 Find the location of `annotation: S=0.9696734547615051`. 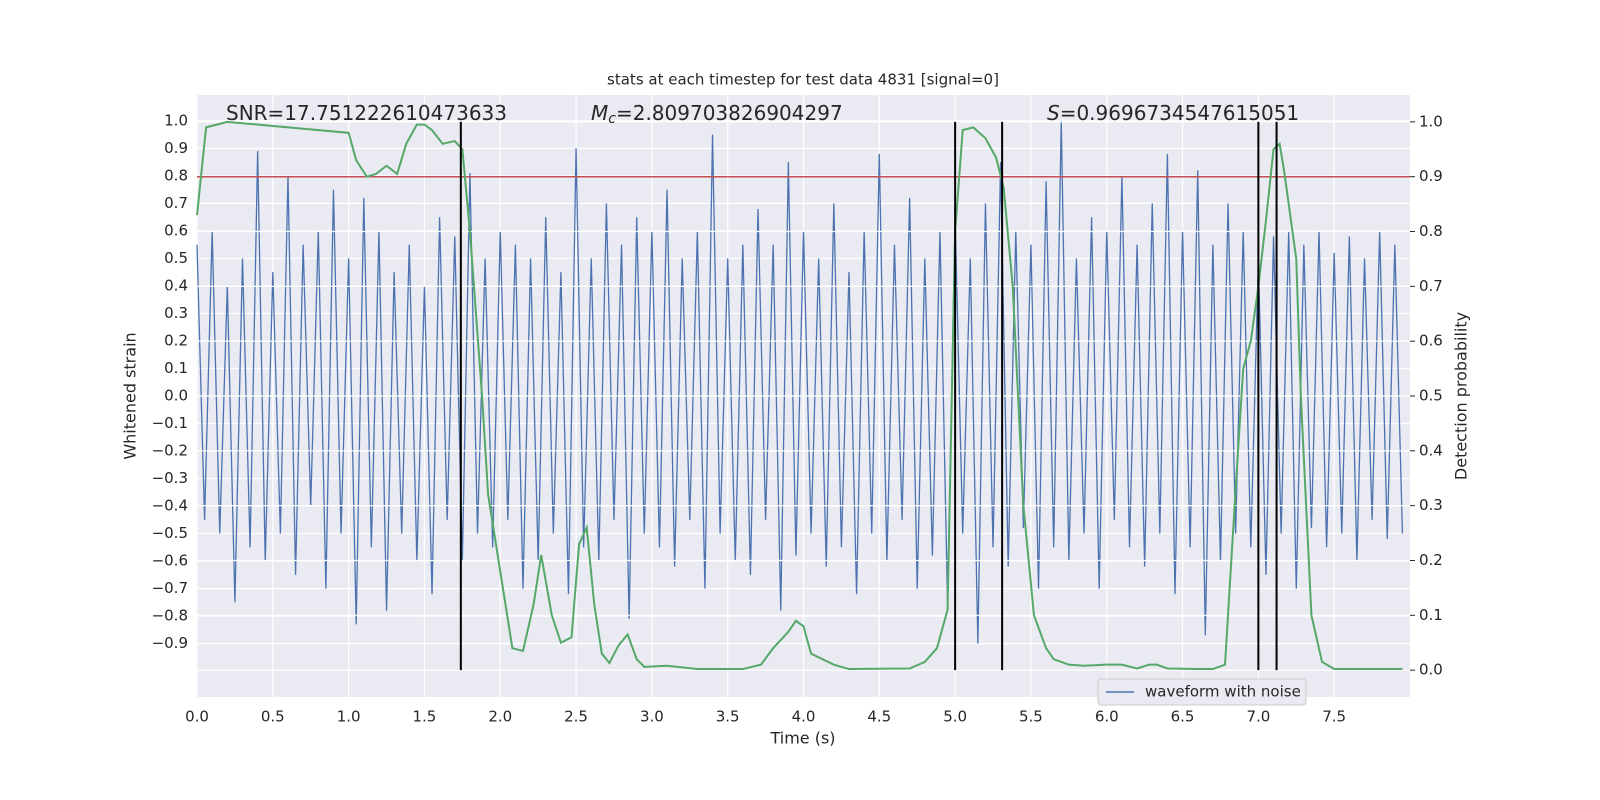

annotation: S=0.9696734547615051 is located at coordinates (1173, 113).